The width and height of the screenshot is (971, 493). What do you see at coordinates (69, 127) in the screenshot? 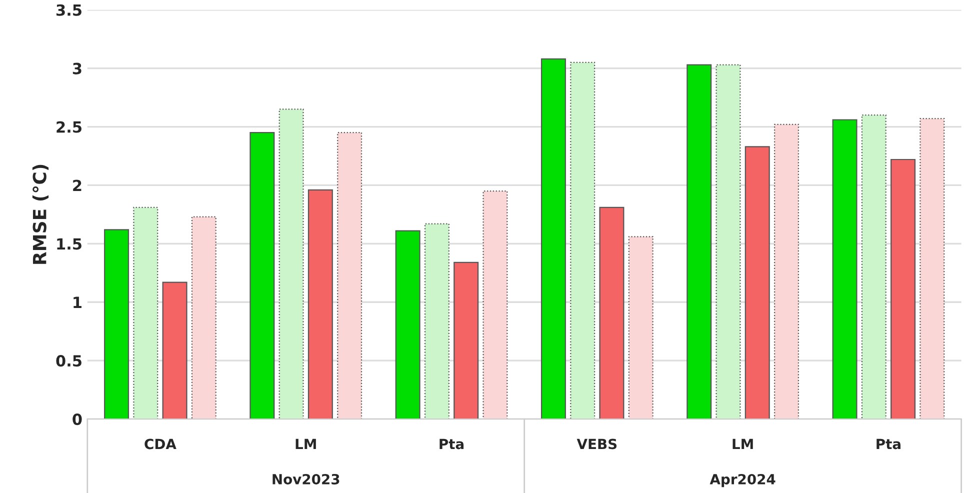
I see `y-tick-label: 2.5` at bounding box center [69, 127].